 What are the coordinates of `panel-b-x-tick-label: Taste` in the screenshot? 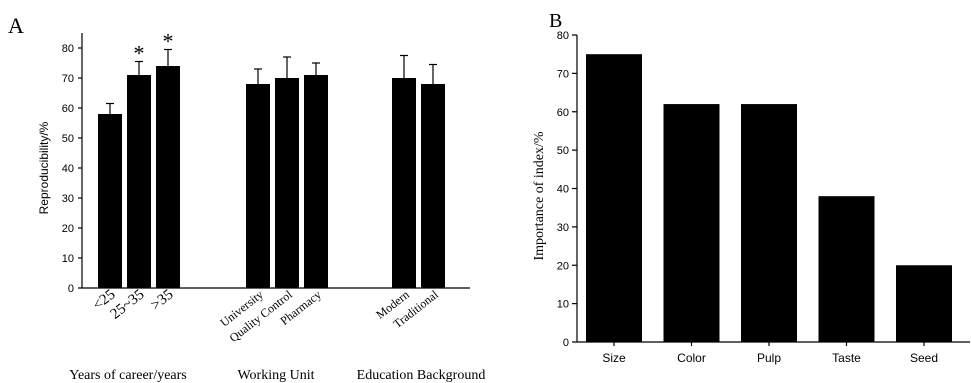 It's located at (846, 358).